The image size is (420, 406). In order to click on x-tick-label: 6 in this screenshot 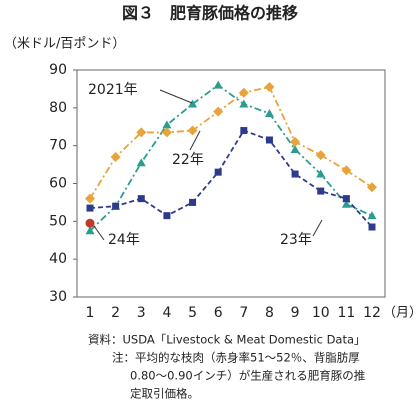, I will do `click(218, 313)`.